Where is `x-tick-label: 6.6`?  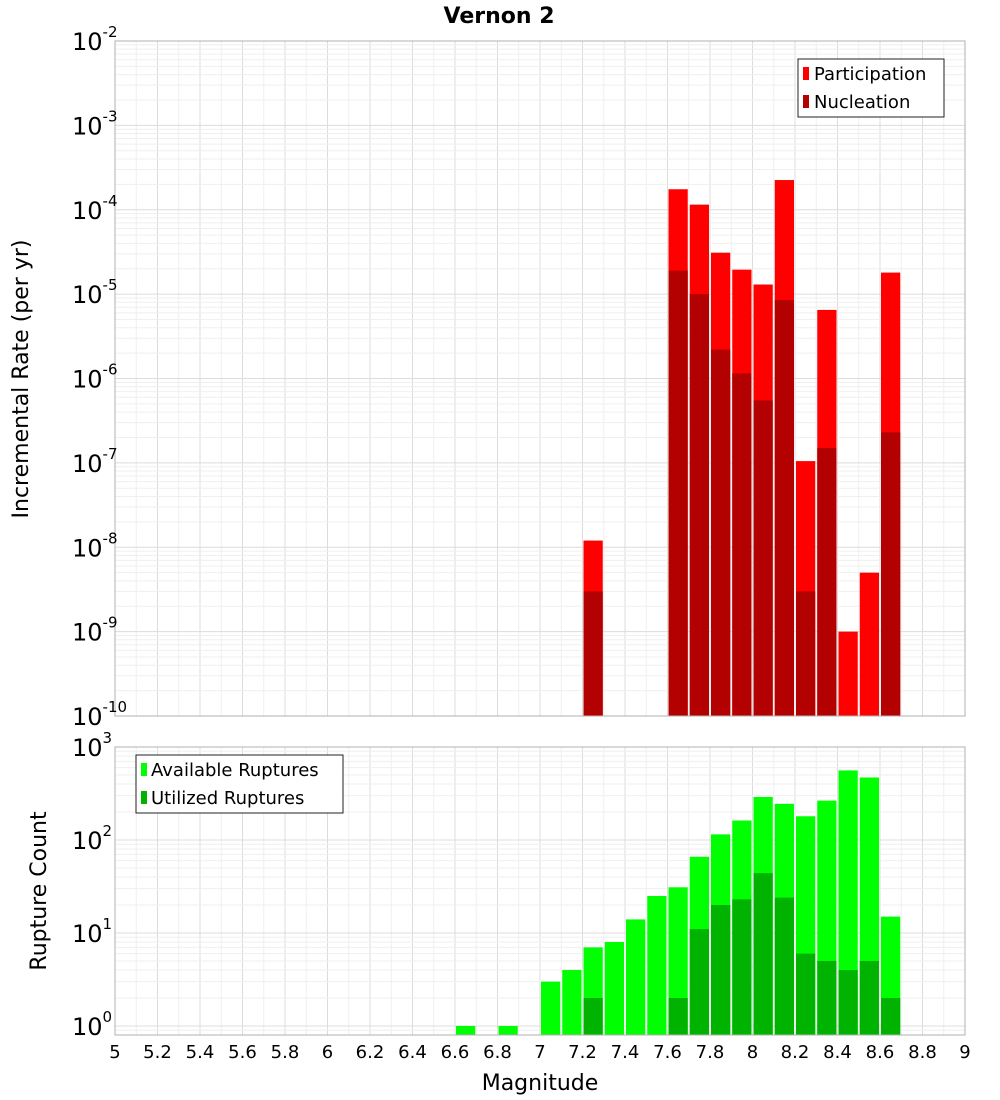
x-tick-label: 6.6 is located at coordinates (455, 1052).